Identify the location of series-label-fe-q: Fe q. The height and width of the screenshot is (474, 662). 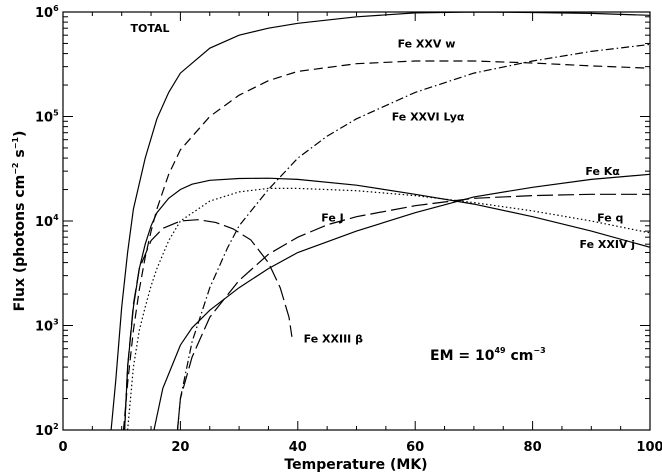
(610, 218).